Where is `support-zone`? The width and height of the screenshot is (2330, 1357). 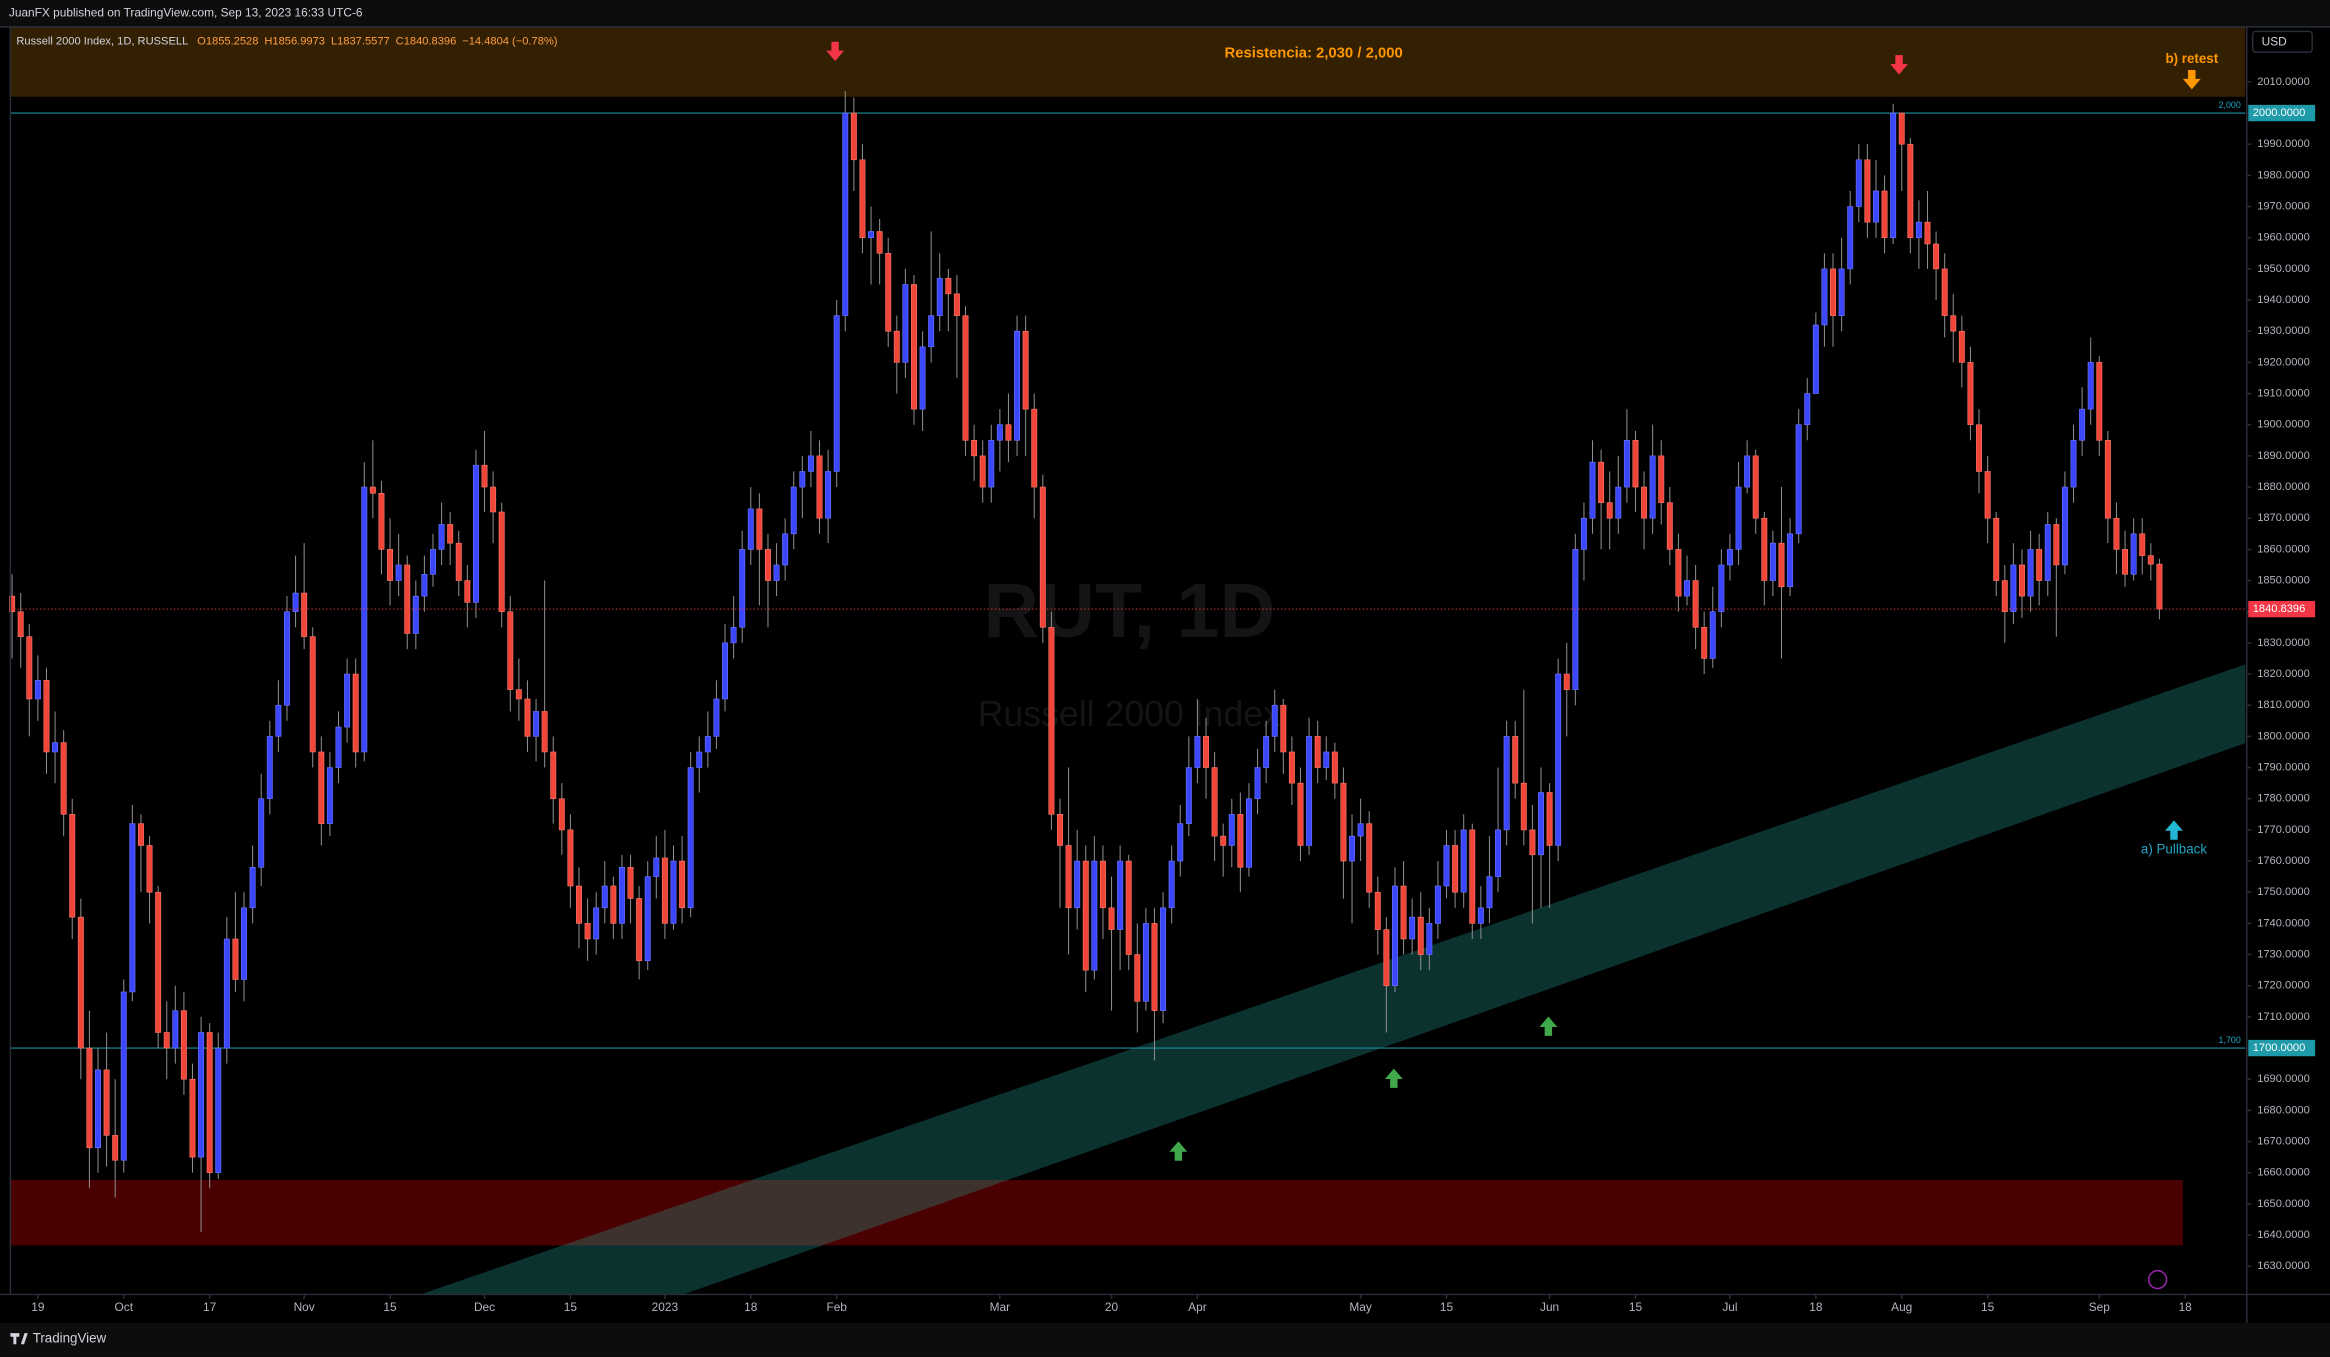
support-zone is located at coordinates (1096, 1213).